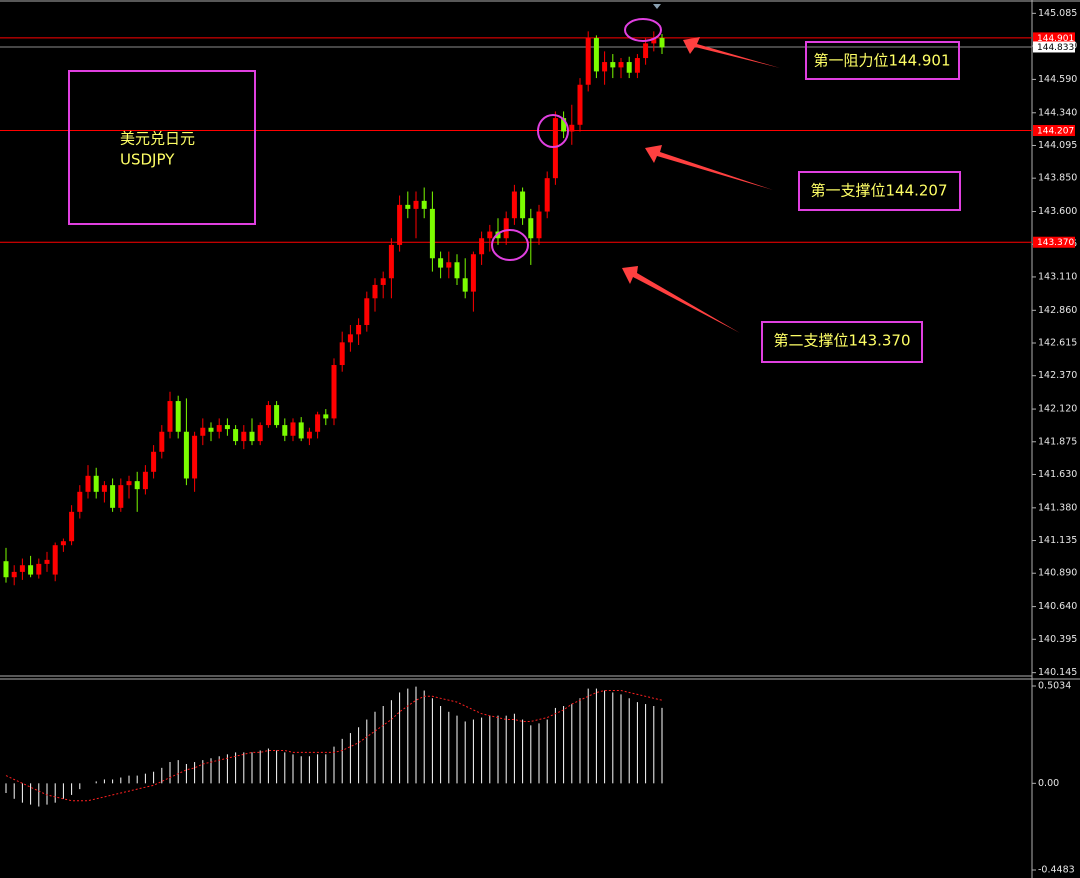 This screenshot has width=1080, height=878. I want to click on level-label: 144.207, so click(1055, 132).